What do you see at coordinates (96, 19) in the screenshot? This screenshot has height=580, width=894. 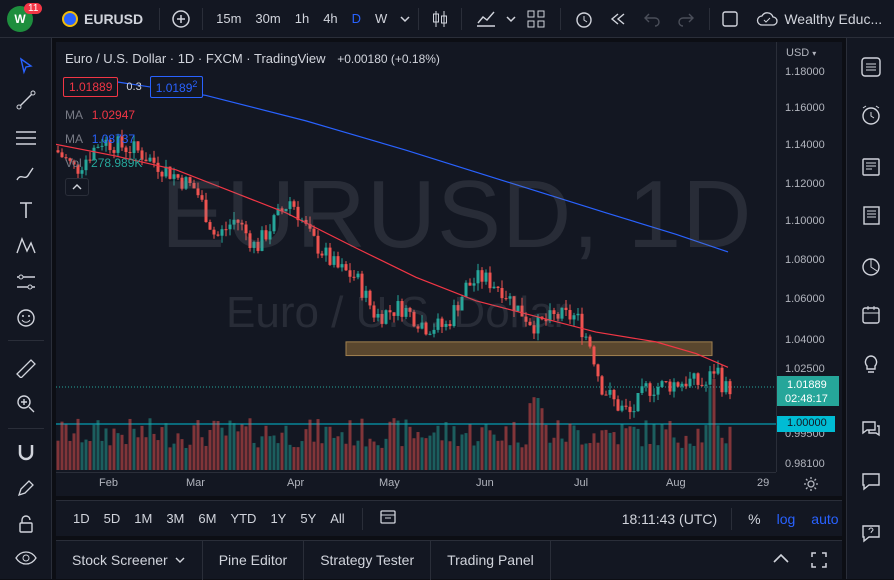 I see `symbol-search: EURUSD` at bounding box center [96, 19].